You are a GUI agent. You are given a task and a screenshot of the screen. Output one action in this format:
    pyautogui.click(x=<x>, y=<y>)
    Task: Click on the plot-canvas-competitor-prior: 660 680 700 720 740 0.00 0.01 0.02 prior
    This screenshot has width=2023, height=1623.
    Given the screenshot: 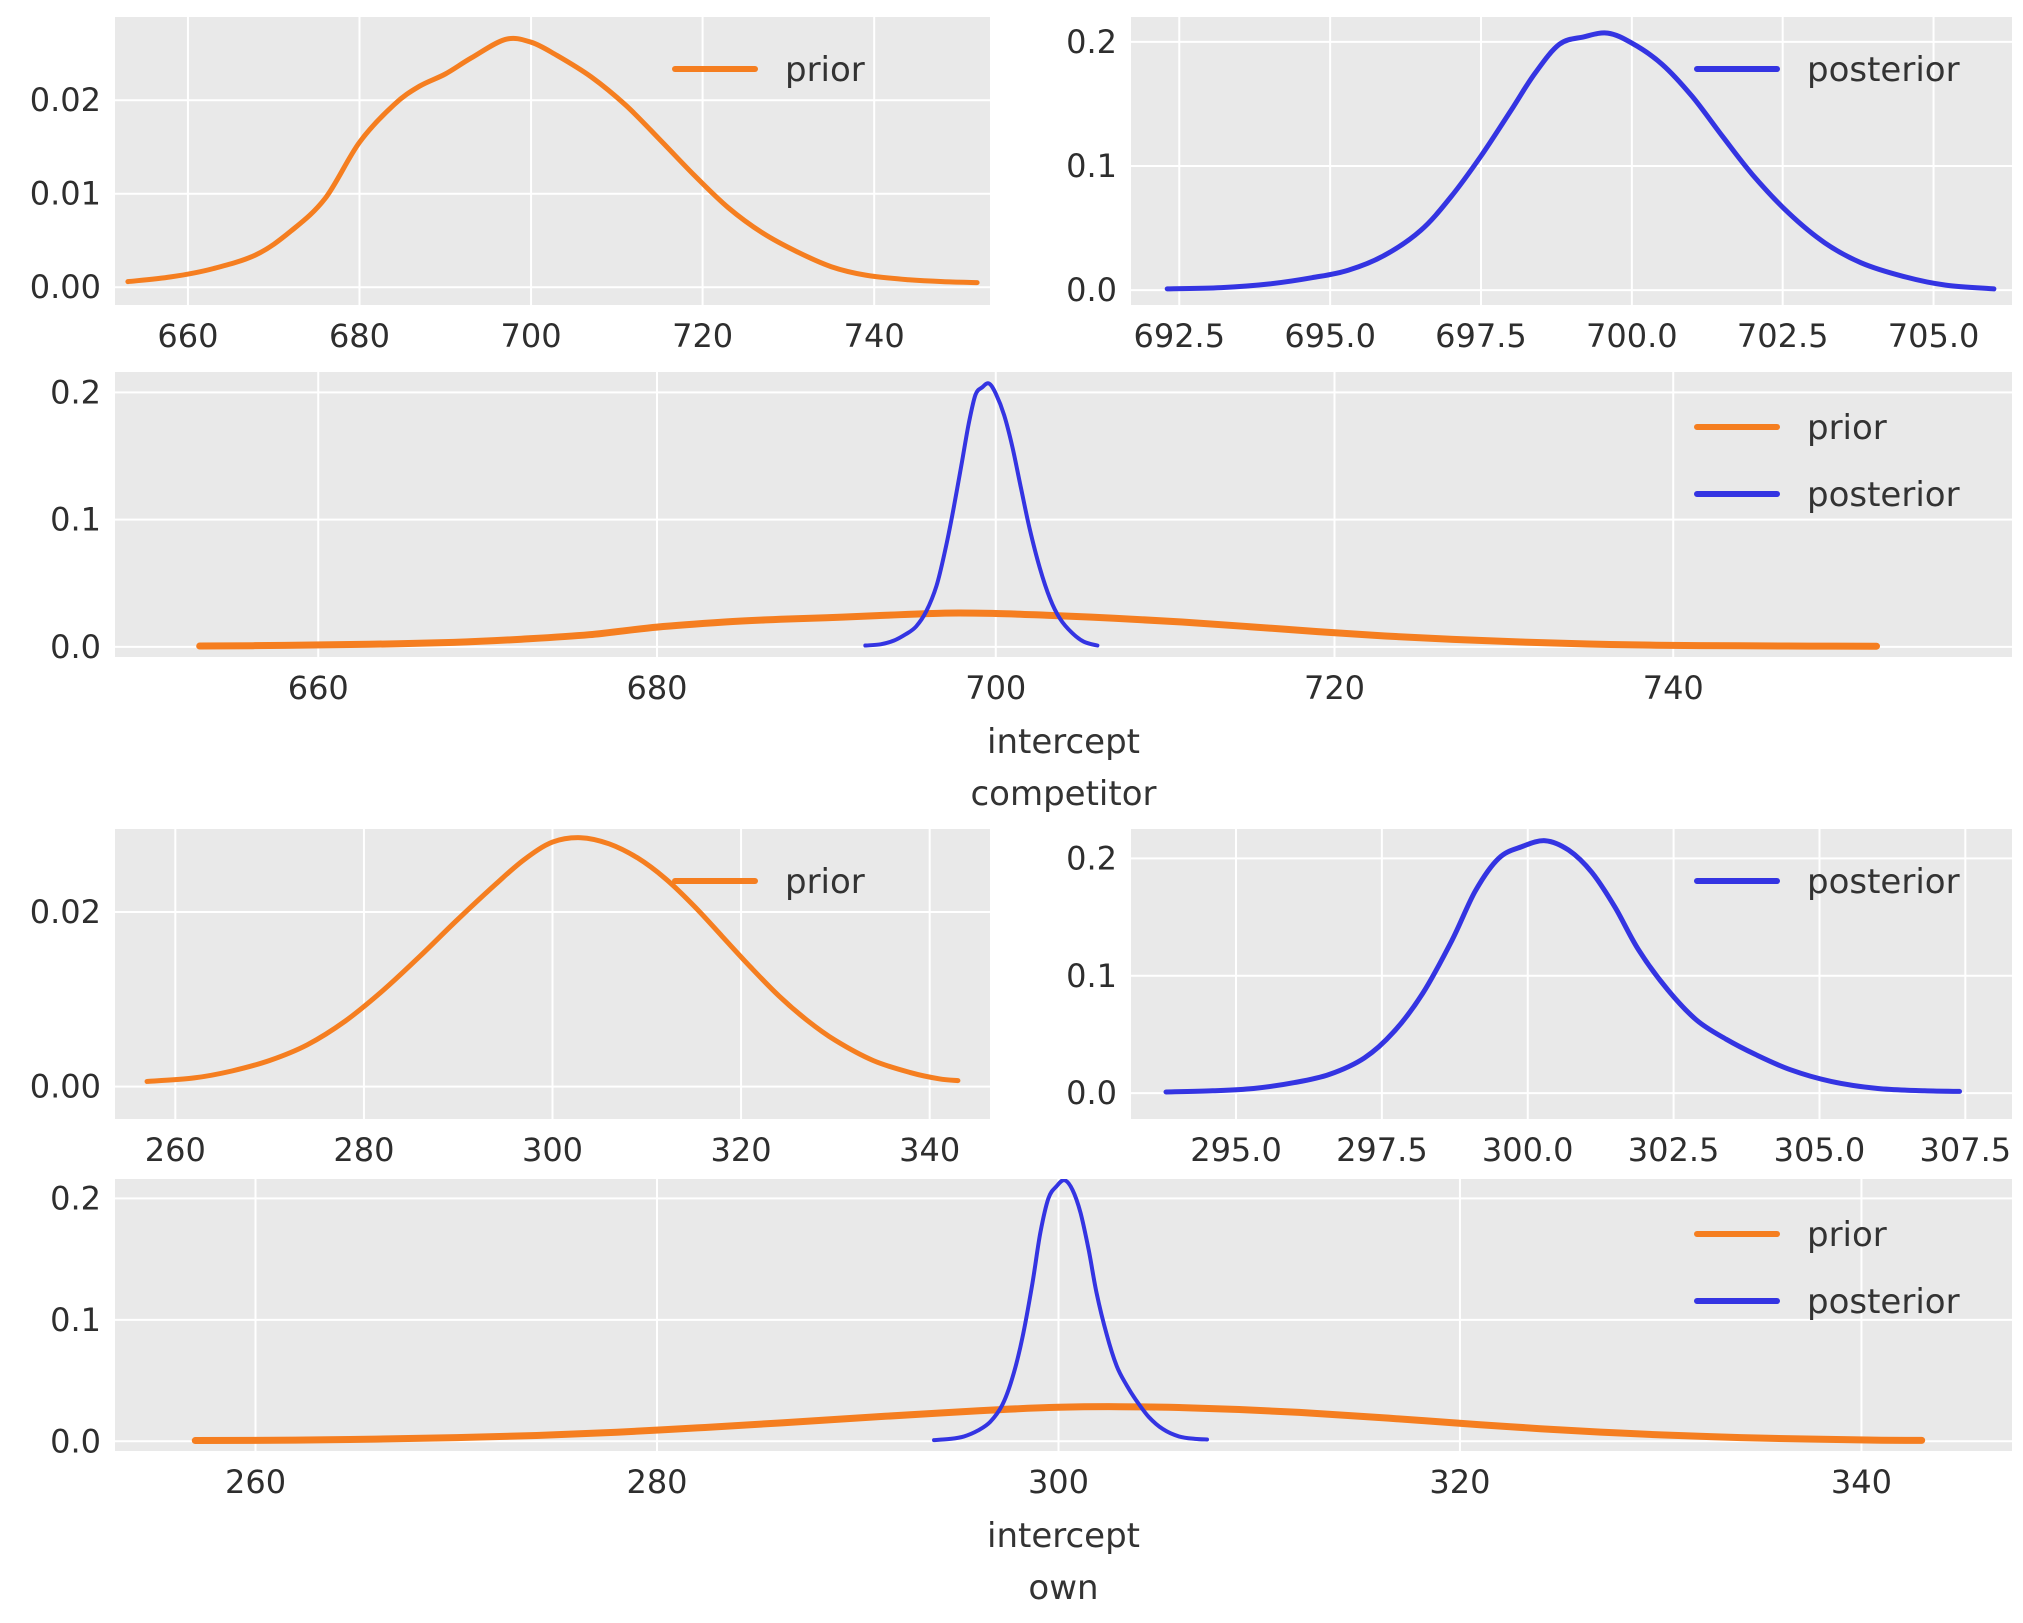 What is the action you would take?
    pyautogui.click(x=510, y=186)
    